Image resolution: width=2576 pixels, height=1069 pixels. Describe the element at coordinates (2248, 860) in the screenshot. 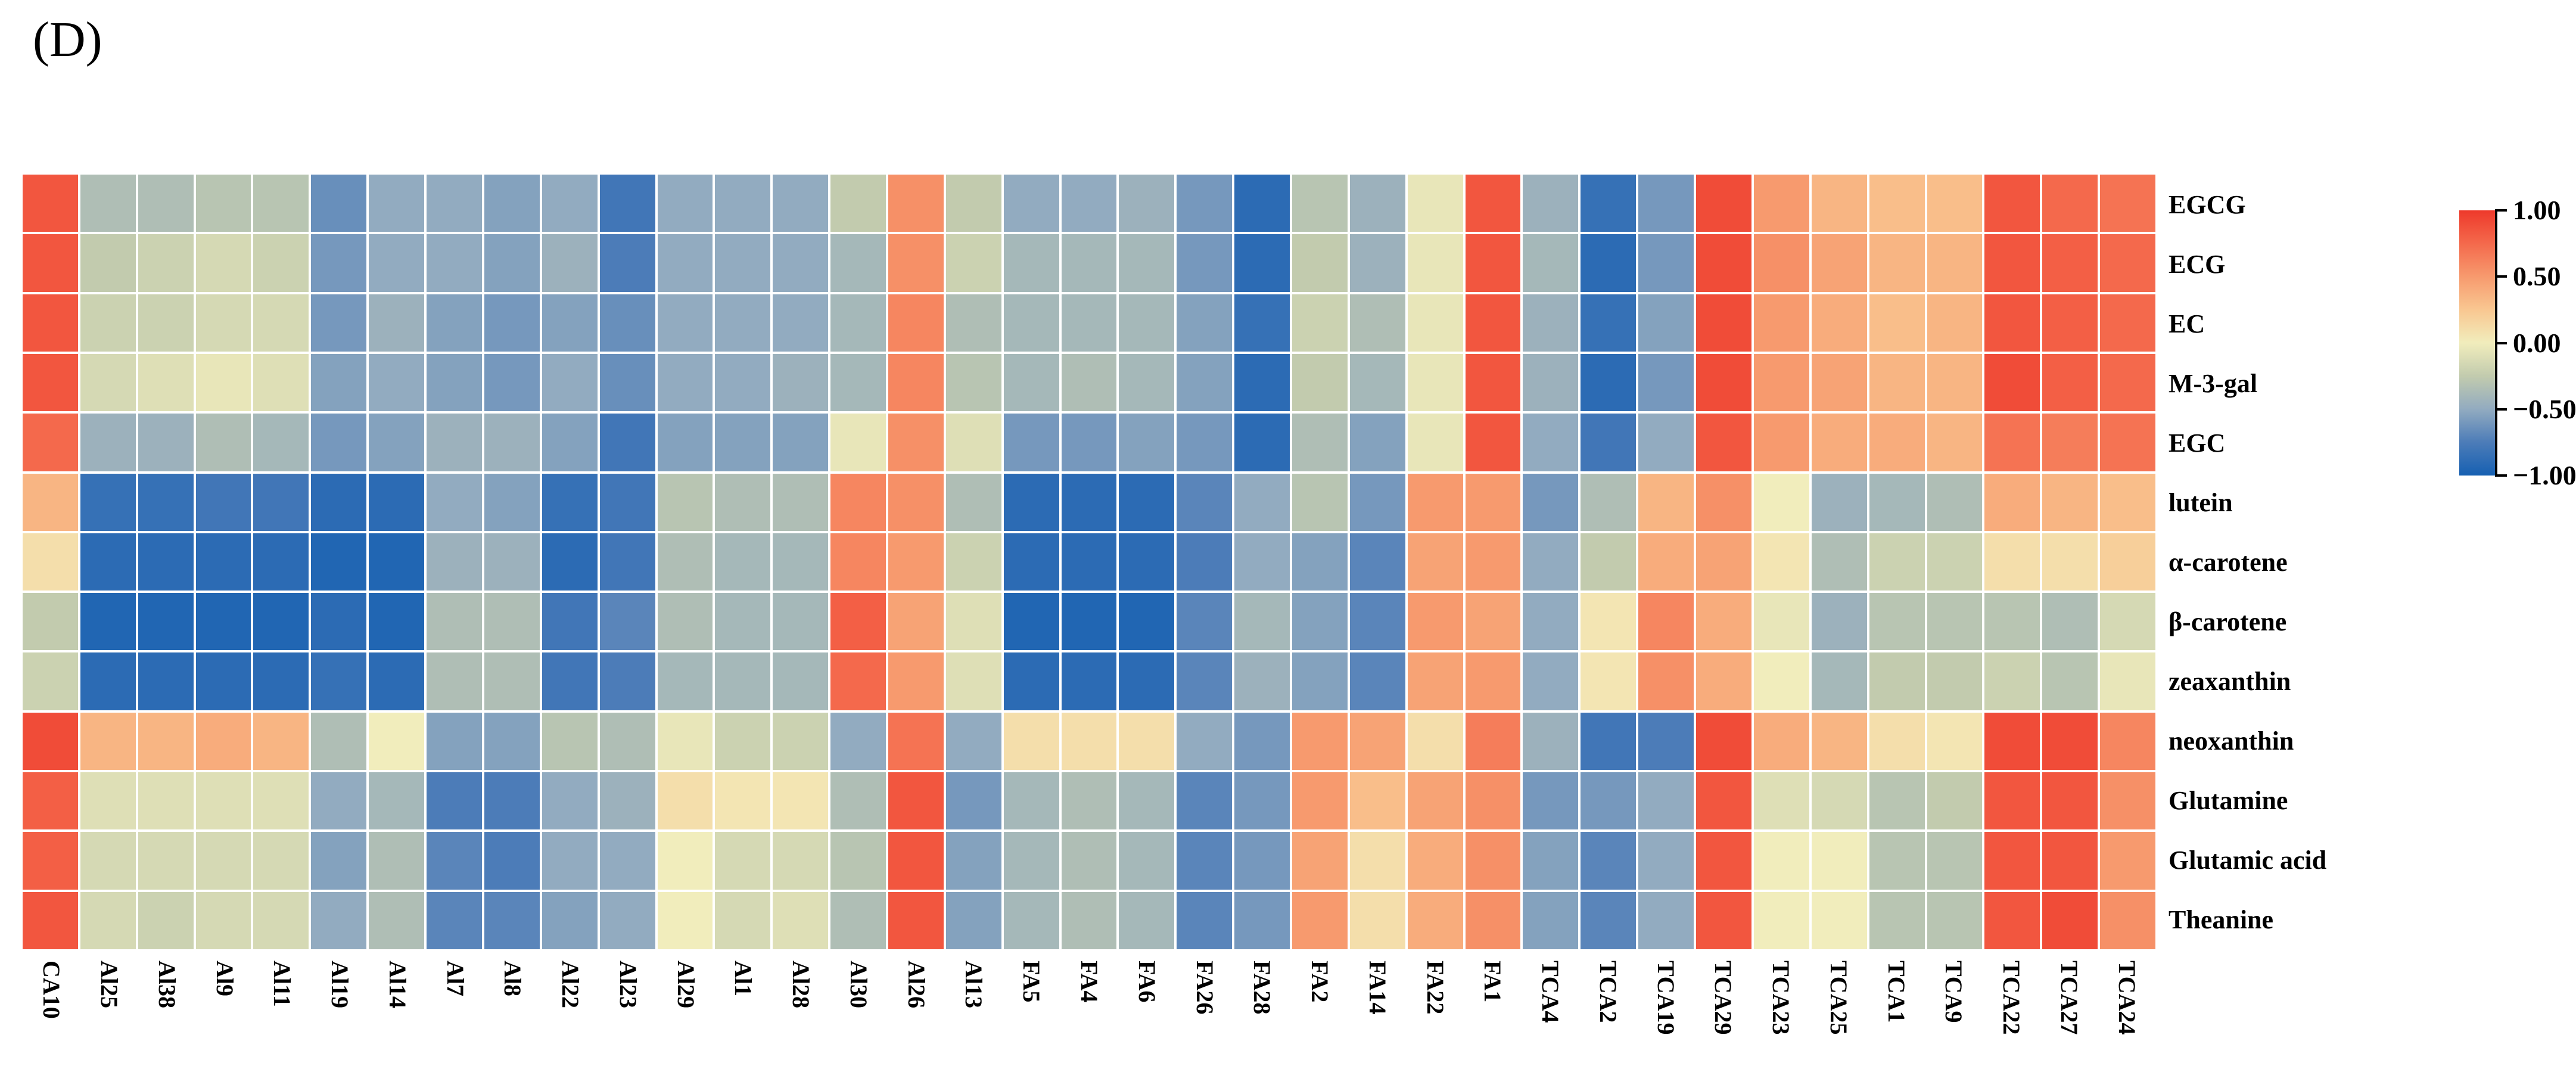

I see `y-axis-label: Glutamic acid` at that location.